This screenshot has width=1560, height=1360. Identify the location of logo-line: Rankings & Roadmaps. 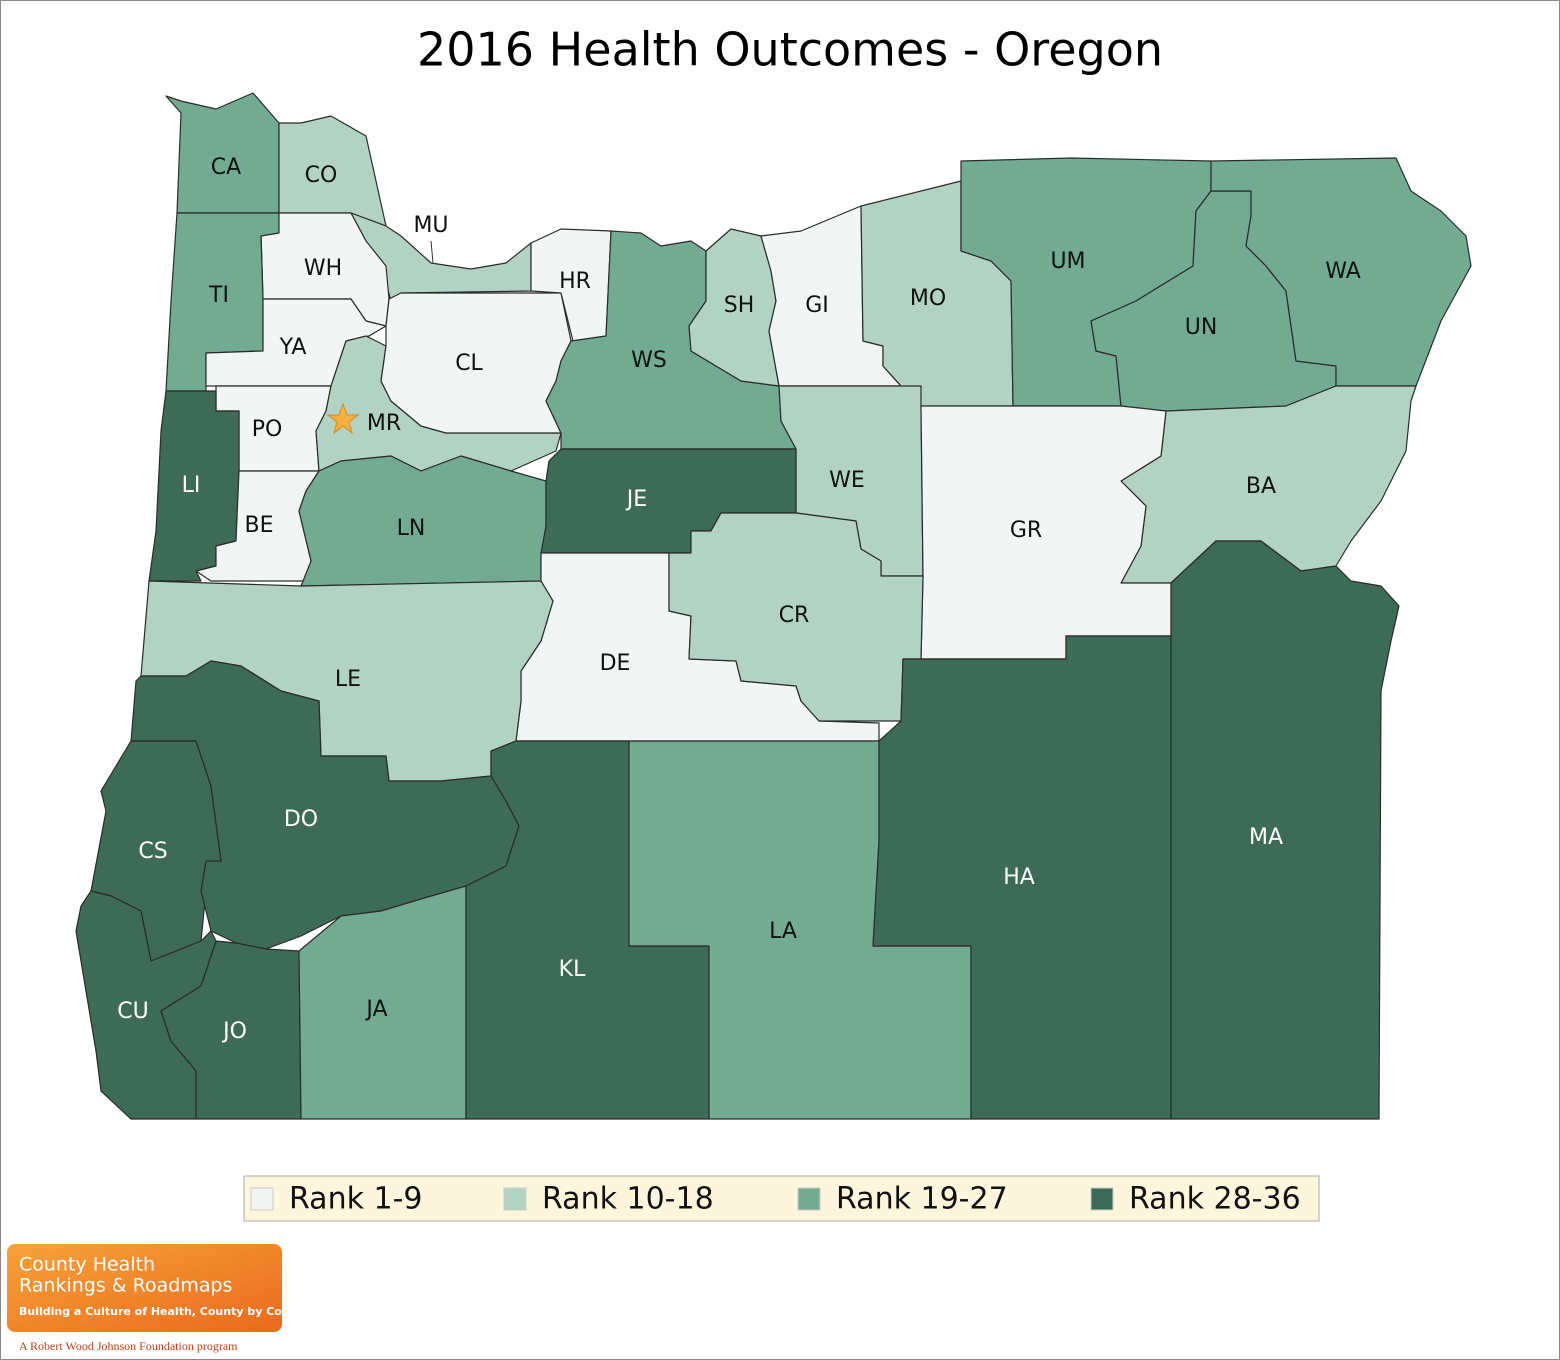
(125, 1286).